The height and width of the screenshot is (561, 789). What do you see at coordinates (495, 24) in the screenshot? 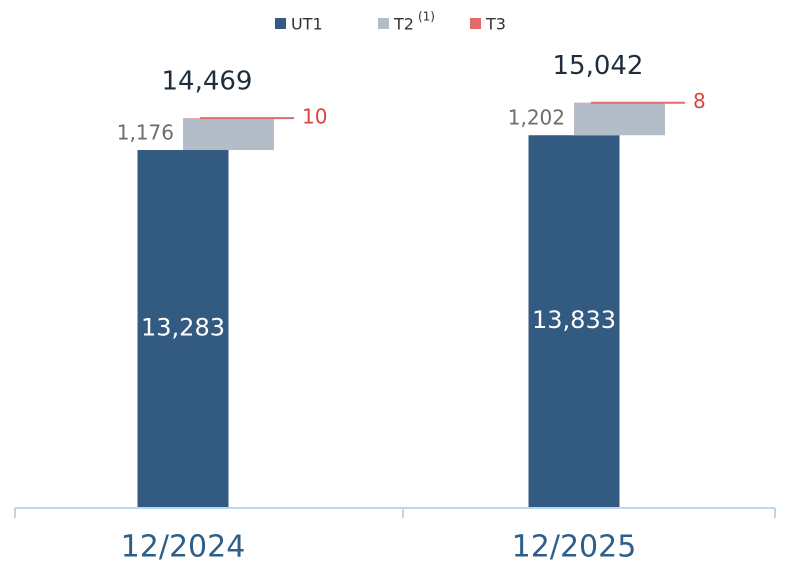
I see `legend-label: T3` at bounding box center [495, 24].